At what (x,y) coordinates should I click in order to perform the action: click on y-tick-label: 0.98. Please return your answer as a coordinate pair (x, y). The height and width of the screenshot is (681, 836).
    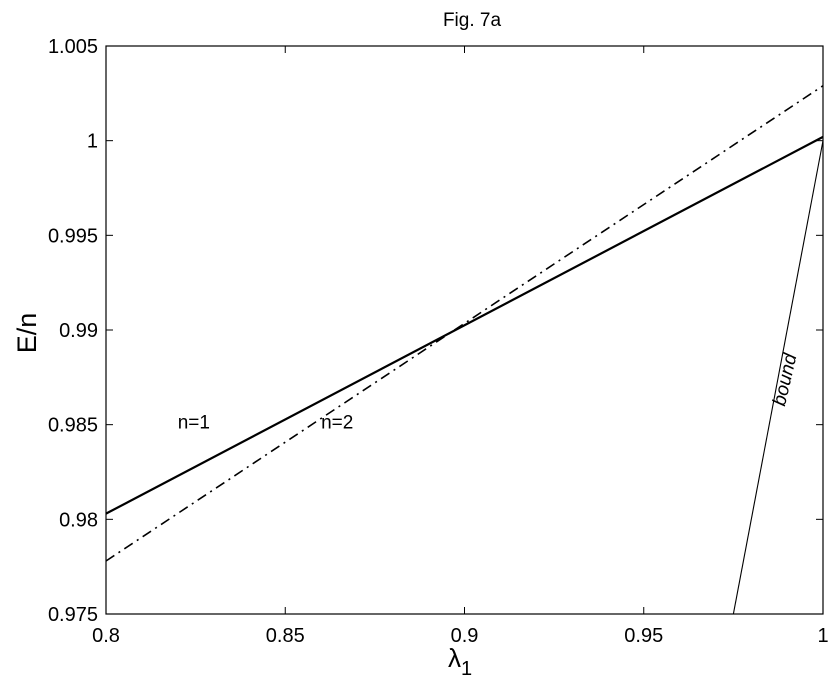
    Looking at the image, I should click on (78, 520).